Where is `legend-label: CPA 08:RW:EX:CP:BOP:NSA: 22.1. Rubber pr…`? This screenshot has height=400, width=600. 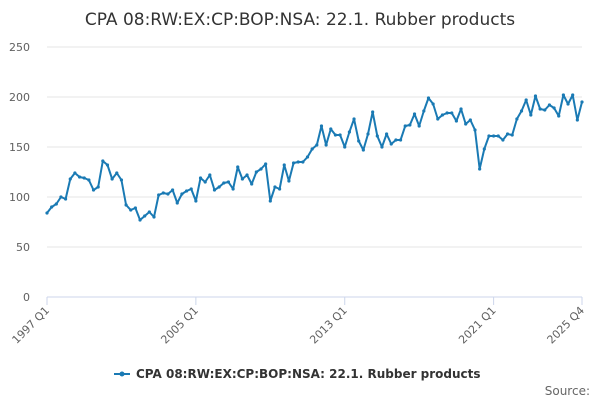
legend-label: CPA 08:RW:EX:CP:BOP:NSA: 22.1. Rubber pr… is located at coordinates (308, 374).